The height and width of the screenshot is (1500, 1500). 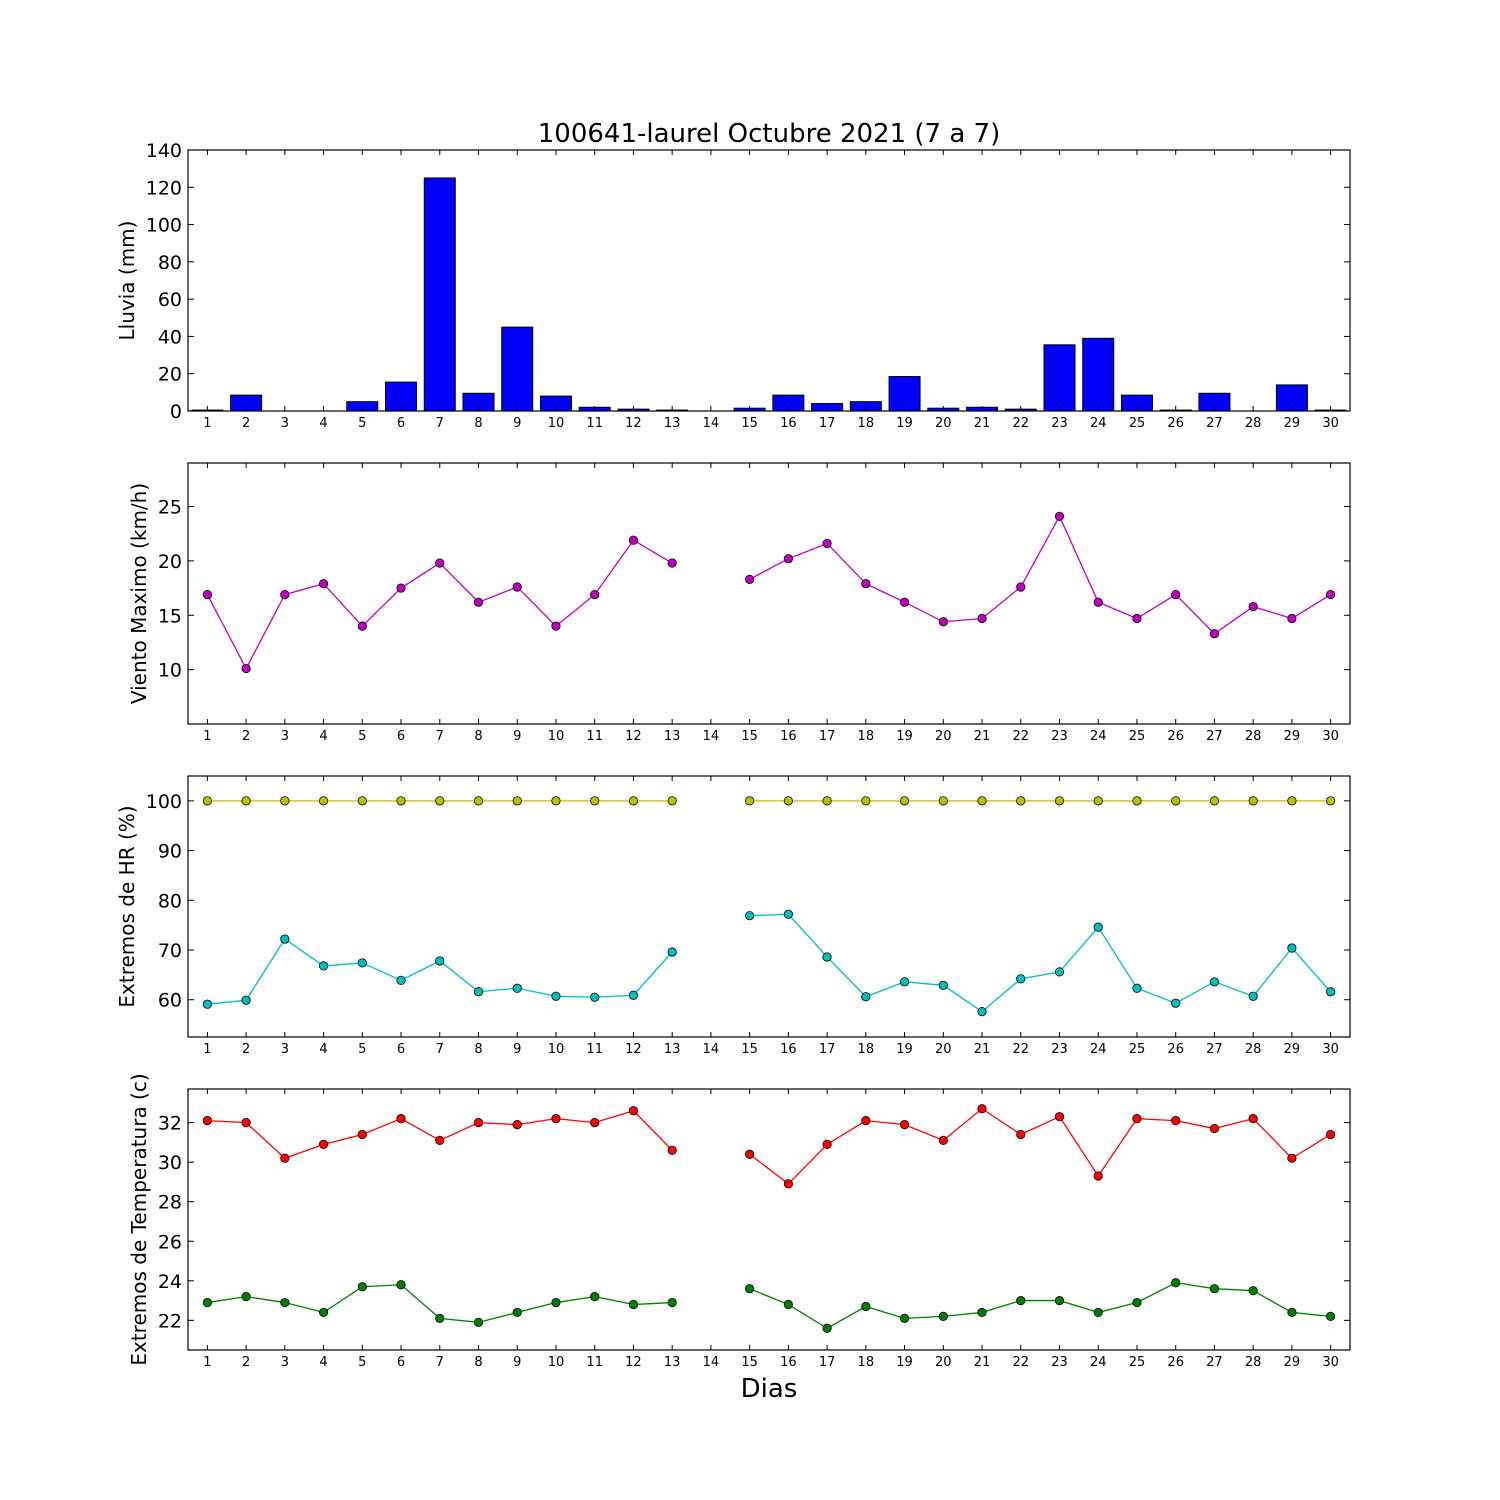 I want to click on humidity-x-tick-label: 17, so click(x=827, y=1049).